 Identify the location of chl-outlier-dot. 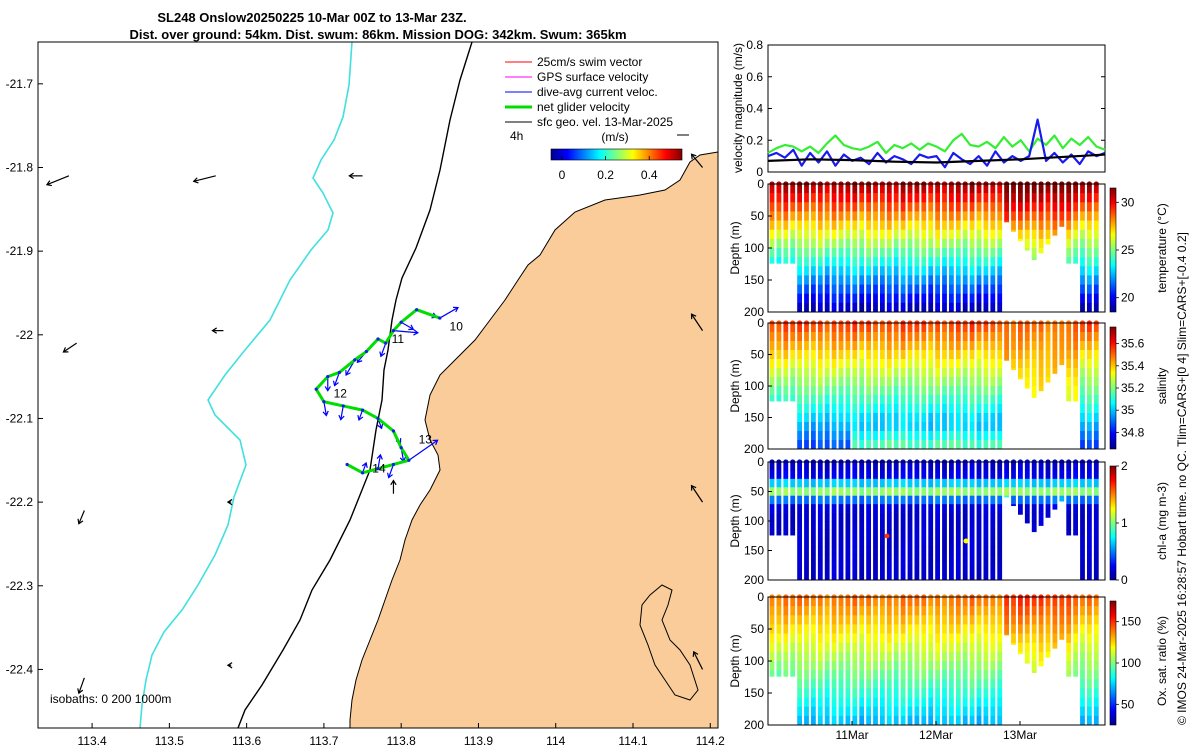
(966, 541).